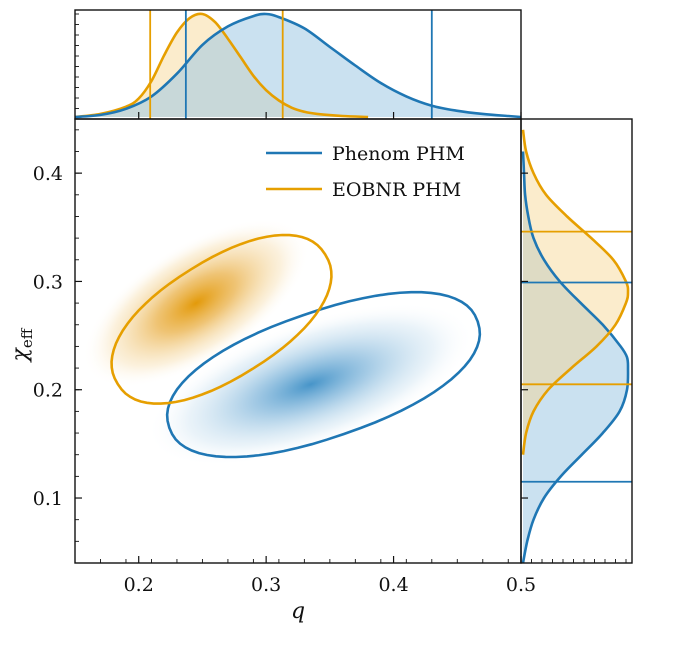 This screenshot has height=650, width=674. What do you see at coordinates (393, 585) in the screenshot?
I see `x-tick-label: 0.4` at bounding box center [393, 585].